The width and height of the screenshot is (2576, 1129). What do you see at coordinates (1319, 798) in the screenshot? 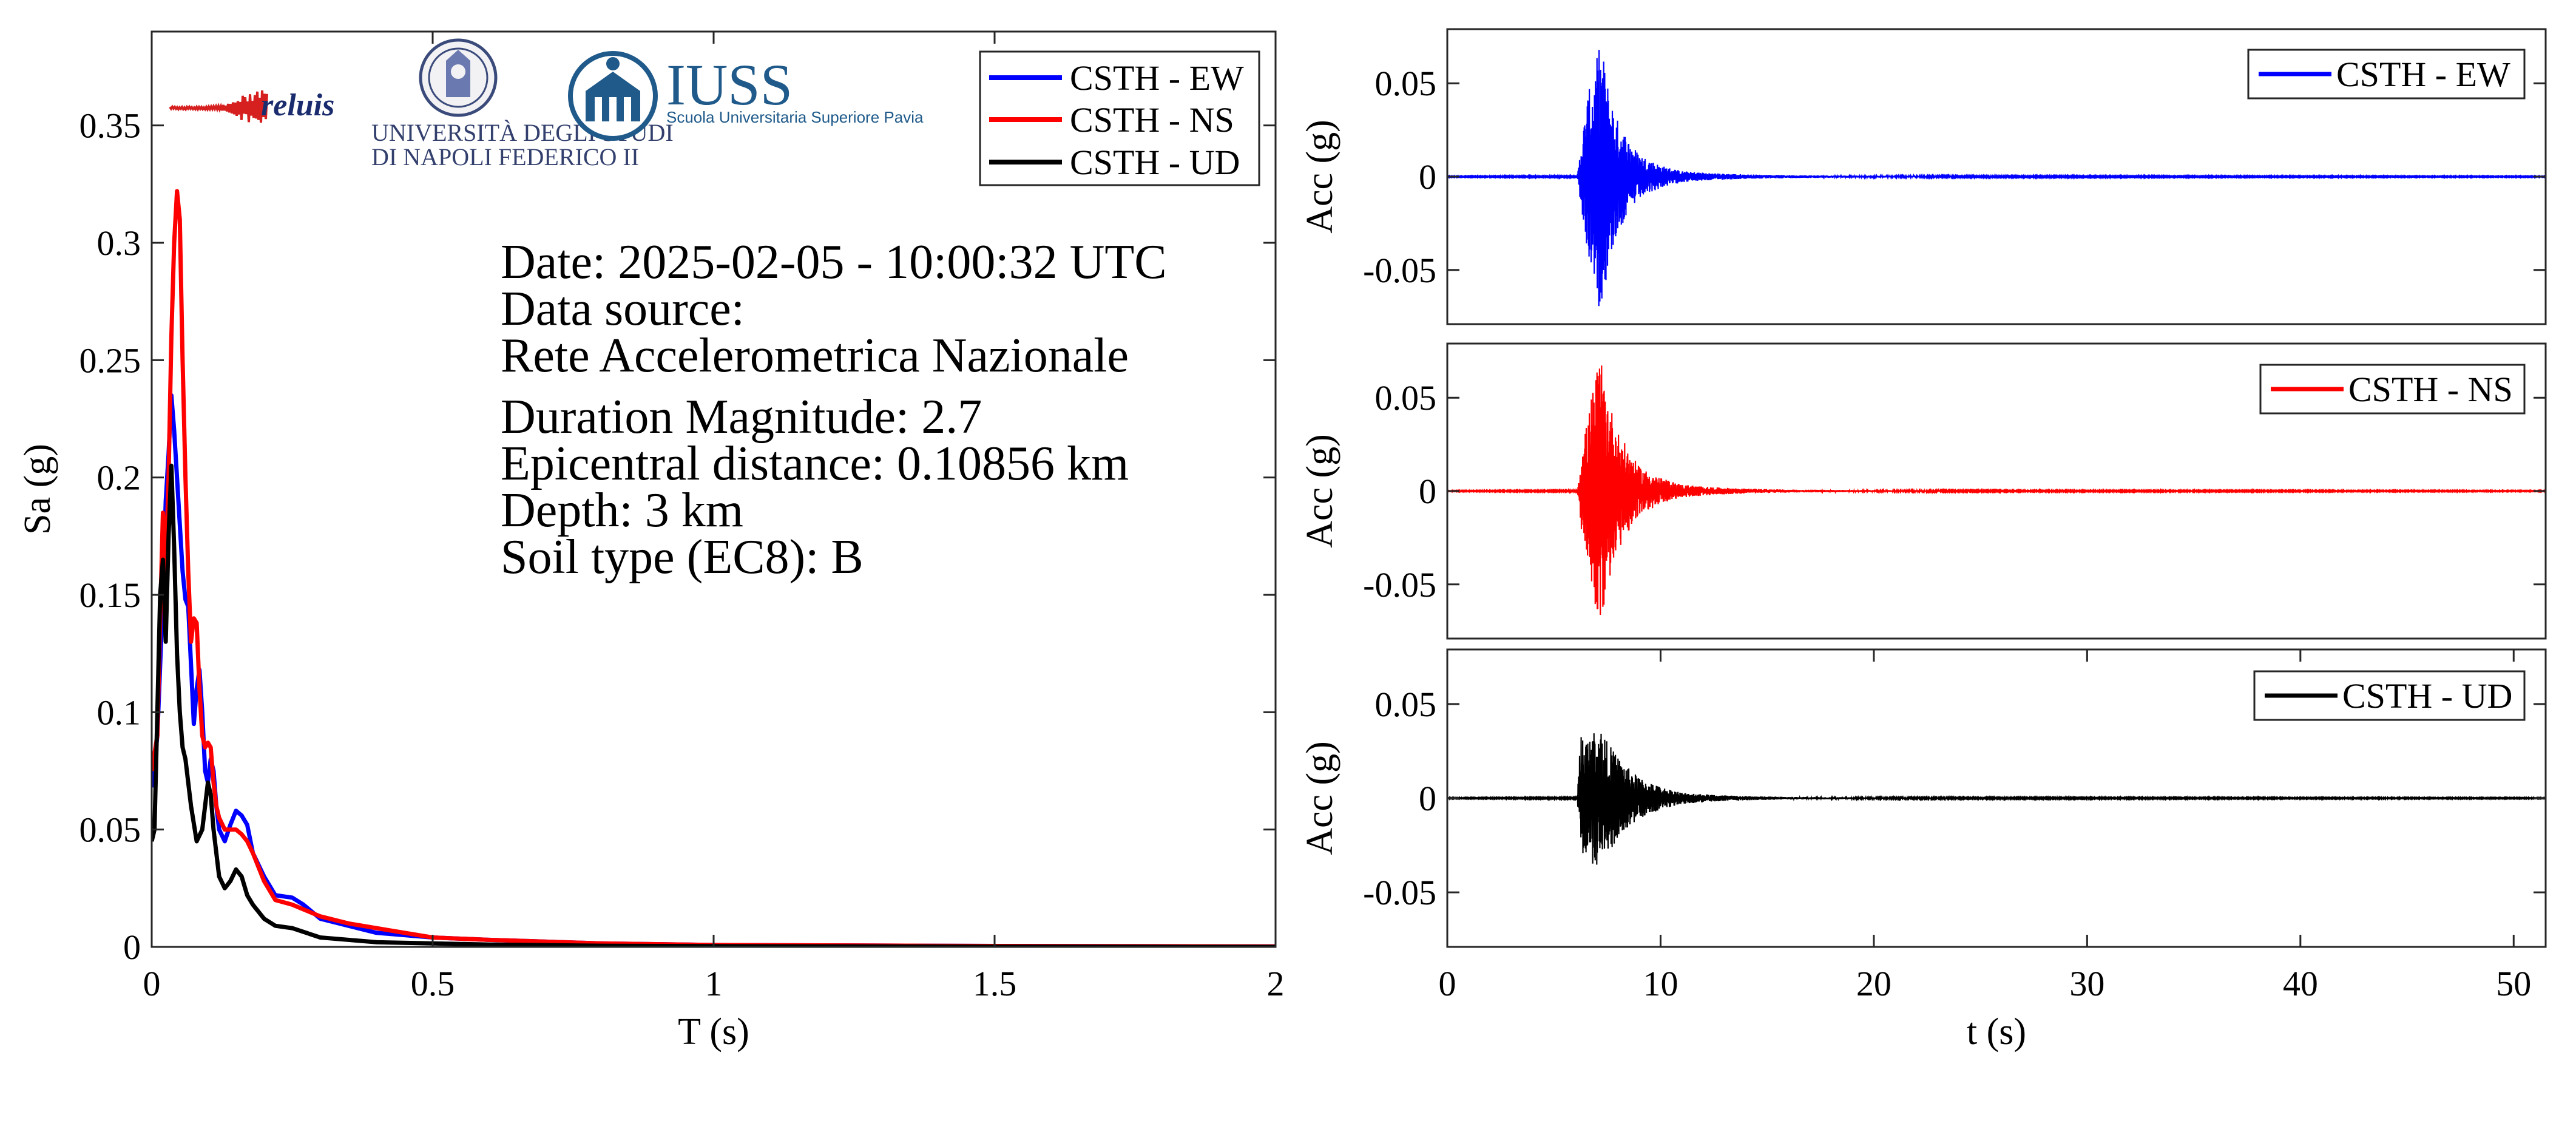
I see `panel-ud-y-axis-label: Acc (g)` at bounding box center [1319, 798].